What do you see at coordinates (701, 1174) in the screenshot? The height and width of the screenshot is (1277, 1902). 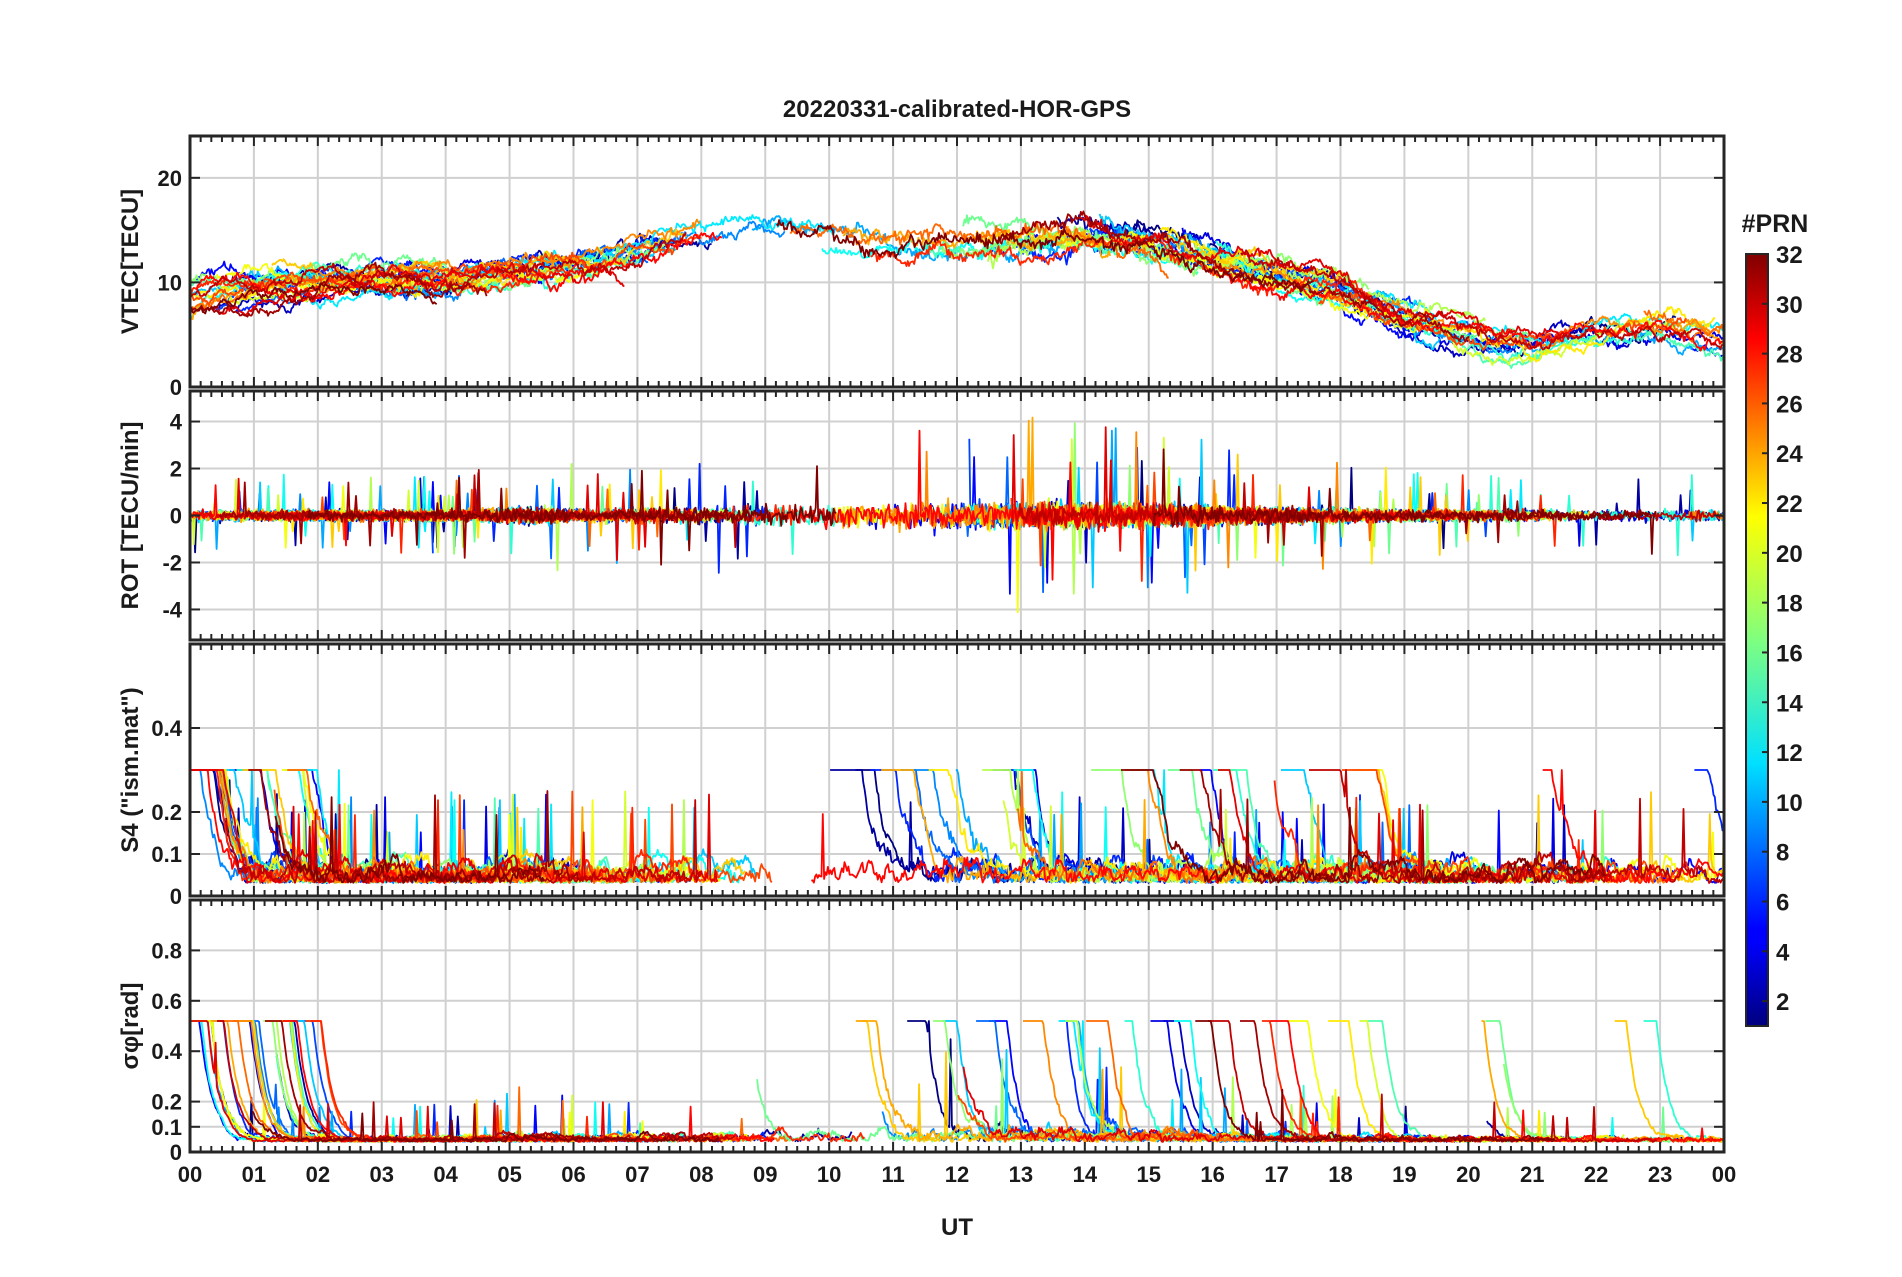 I see `x-tick-label: 08` at bounding box center [701, 1174].